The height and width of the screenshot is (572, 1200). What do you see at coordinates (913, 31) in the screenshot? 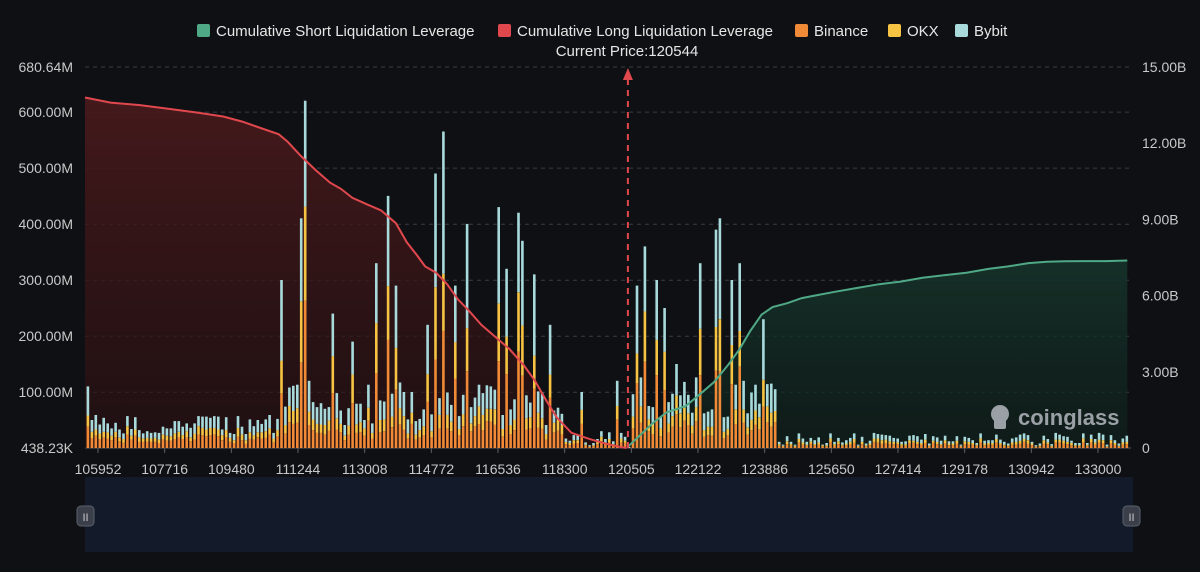
I see `legend-item-okx: OKX` at bounding box center [913, 31].